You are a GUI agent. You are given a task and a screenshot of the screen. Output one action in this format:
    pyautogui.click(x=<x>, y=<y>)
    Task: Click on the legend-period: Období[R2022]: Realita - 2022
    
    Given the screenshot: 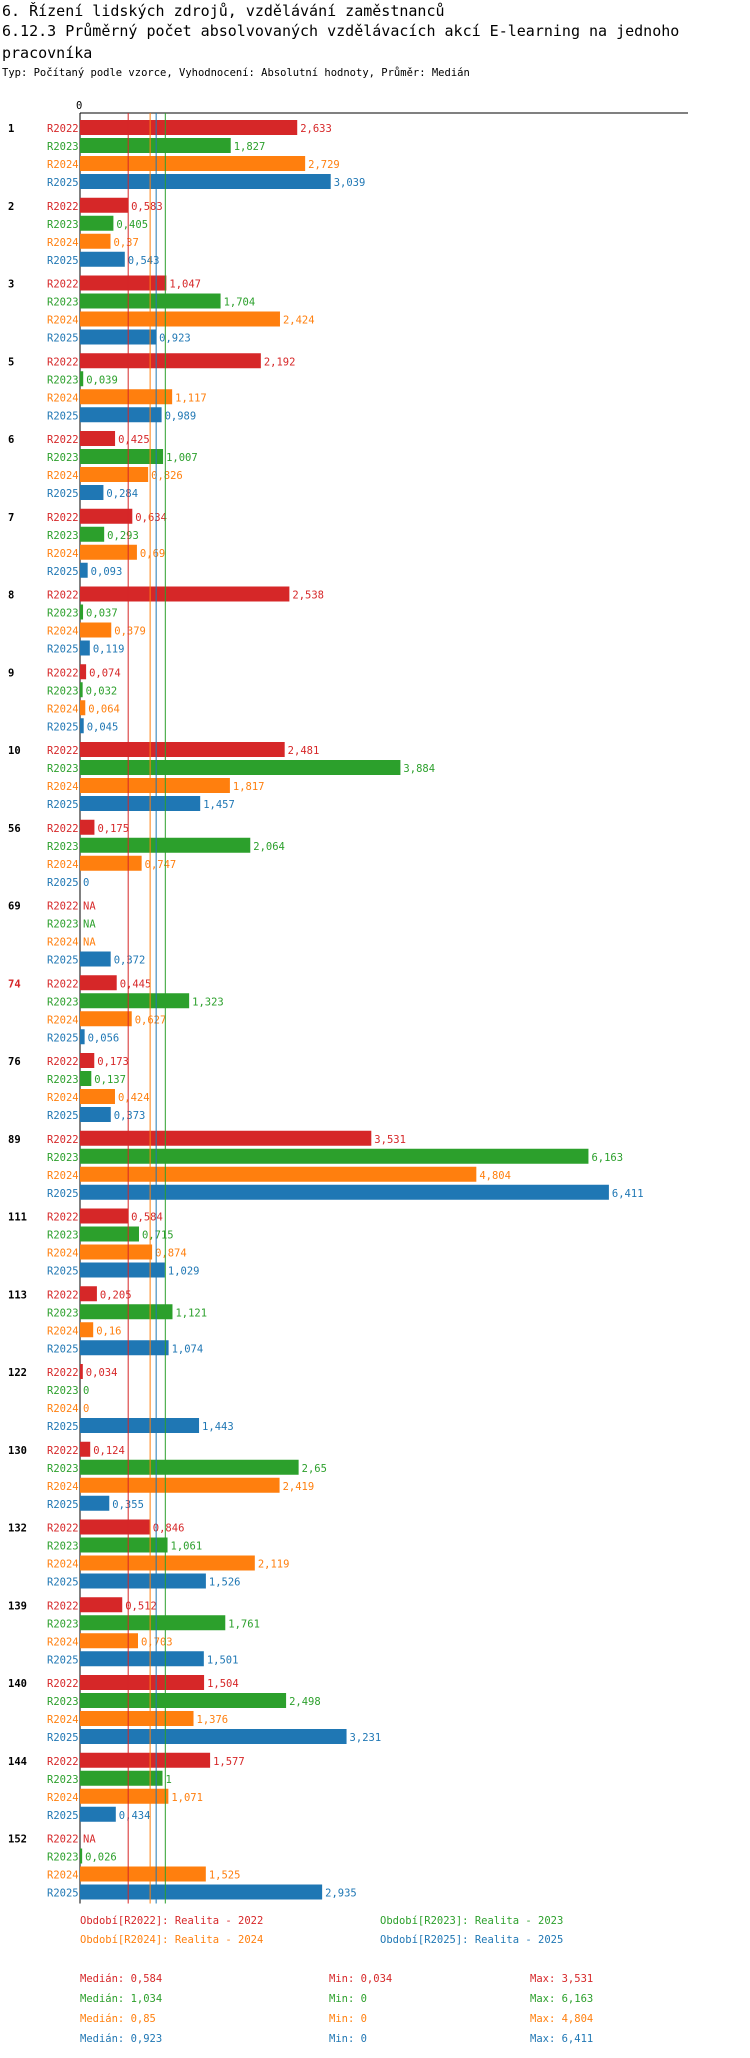 What is the action you would take?
    pyautogui.click(x=172, y=1921)
    